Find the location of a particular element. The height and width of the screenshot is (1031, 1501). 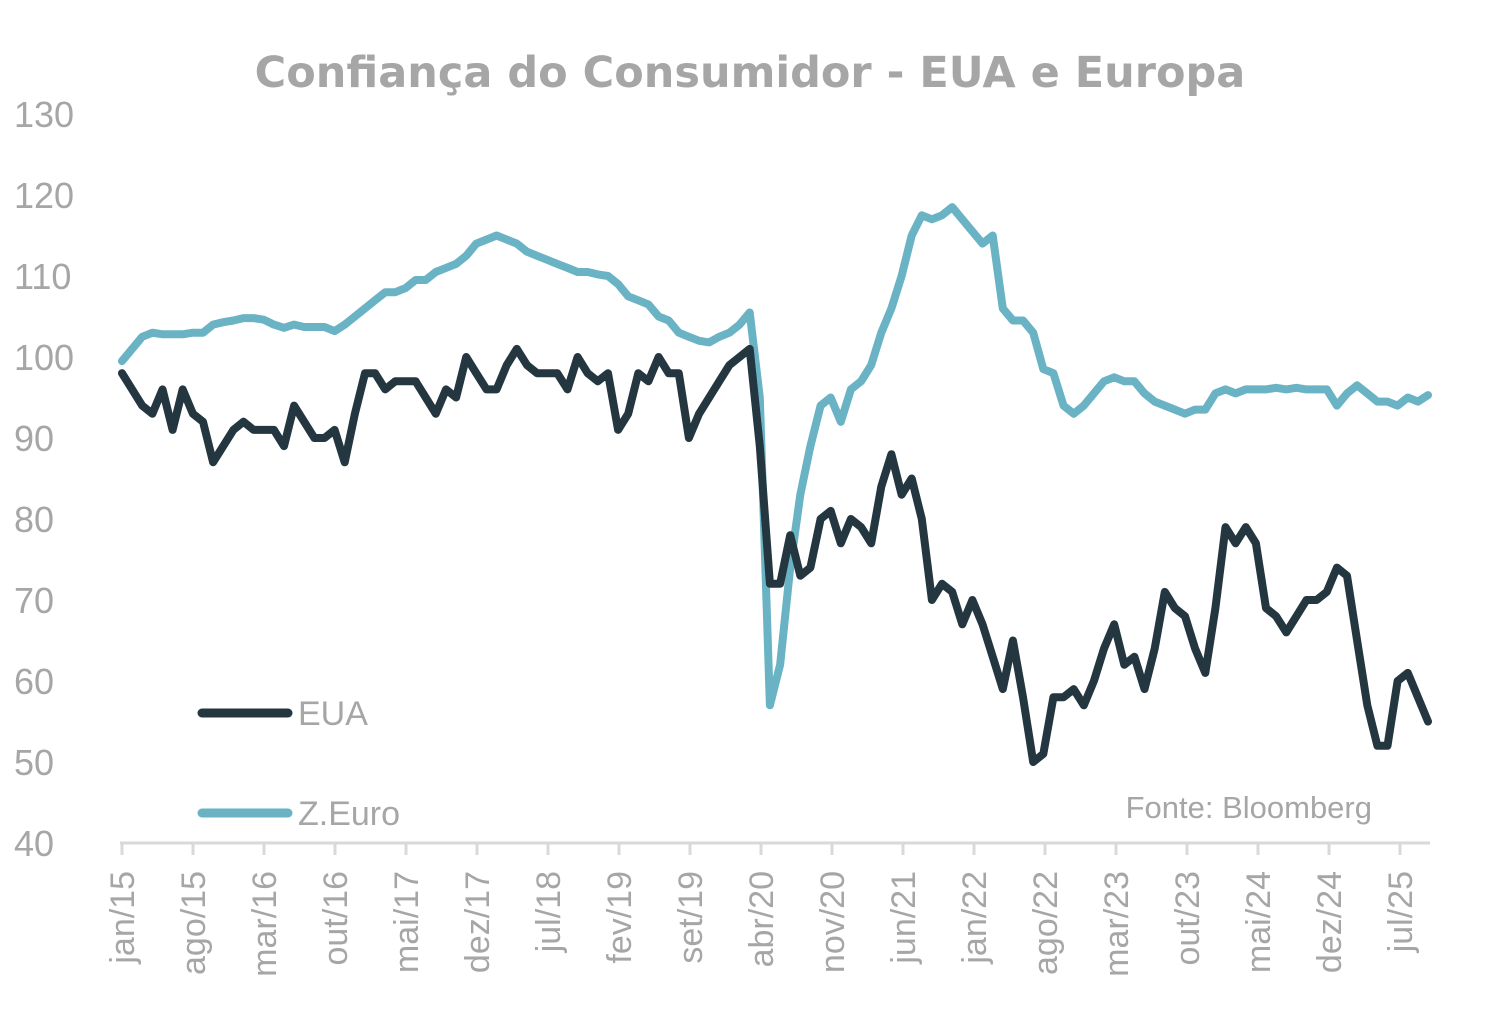

x-tick-label: jul/18 is located at coordinates (549, 912).